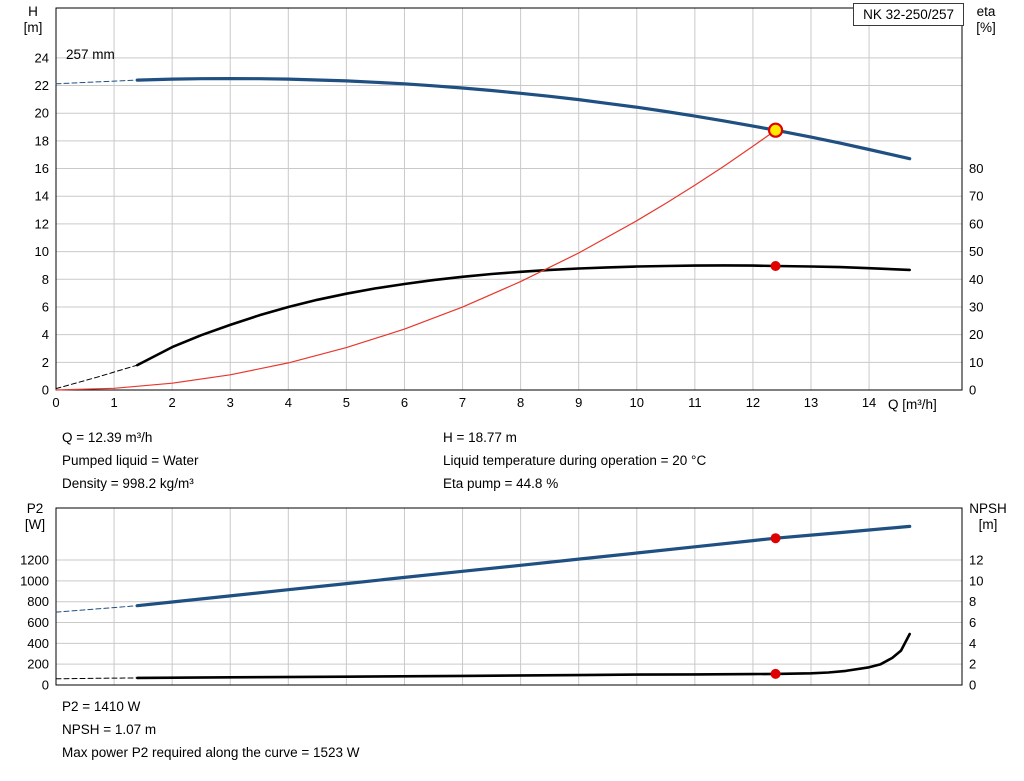 This screenshot has height=781, width=1024. What do you see at coordinates (42, 251) in the screenshot?
I see `left-tick-label: 10` at bounding box center [42, 251].